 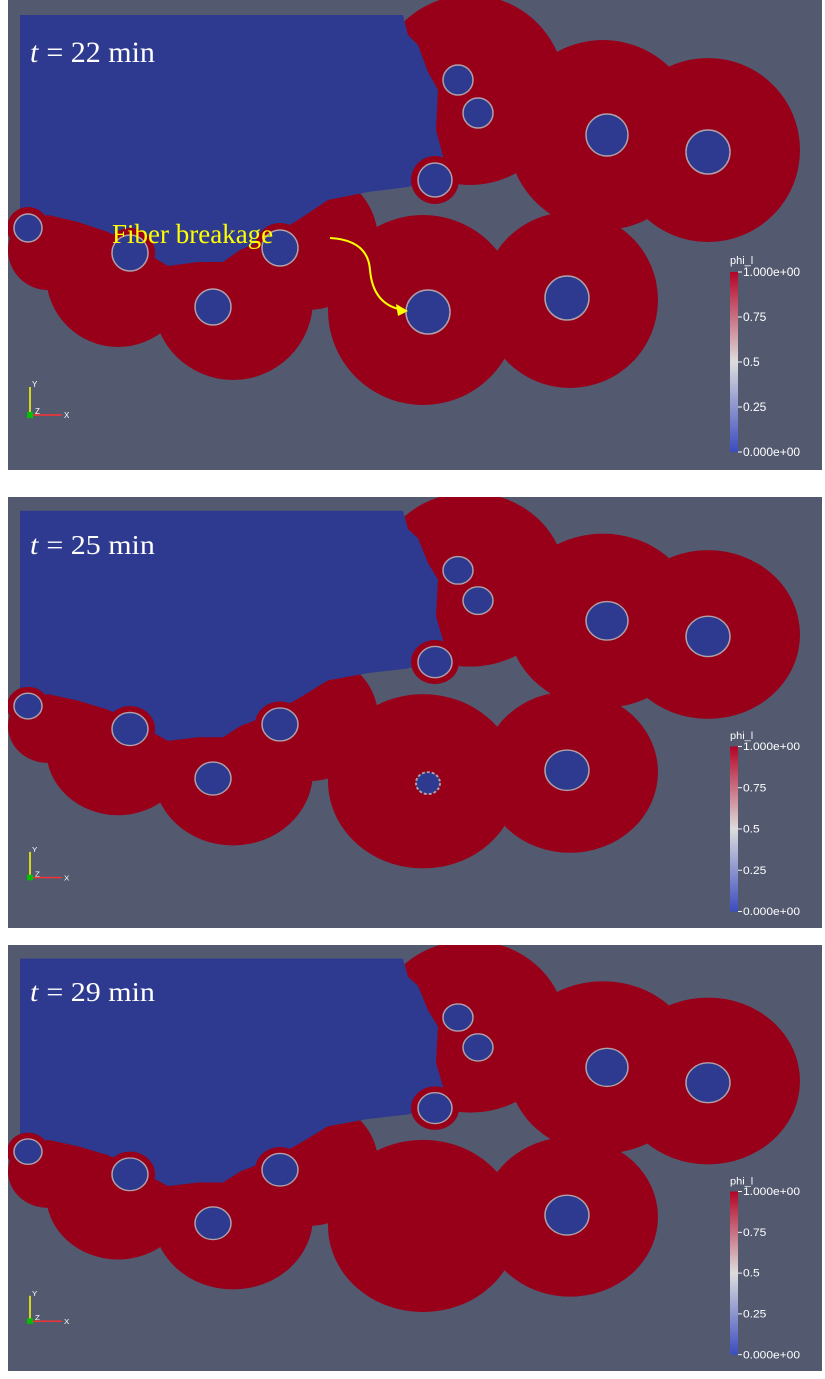 What do you see at coordinates (423, 1226) in the screenshot?
I see `liquid-region` at bounding box center [423, 1226].